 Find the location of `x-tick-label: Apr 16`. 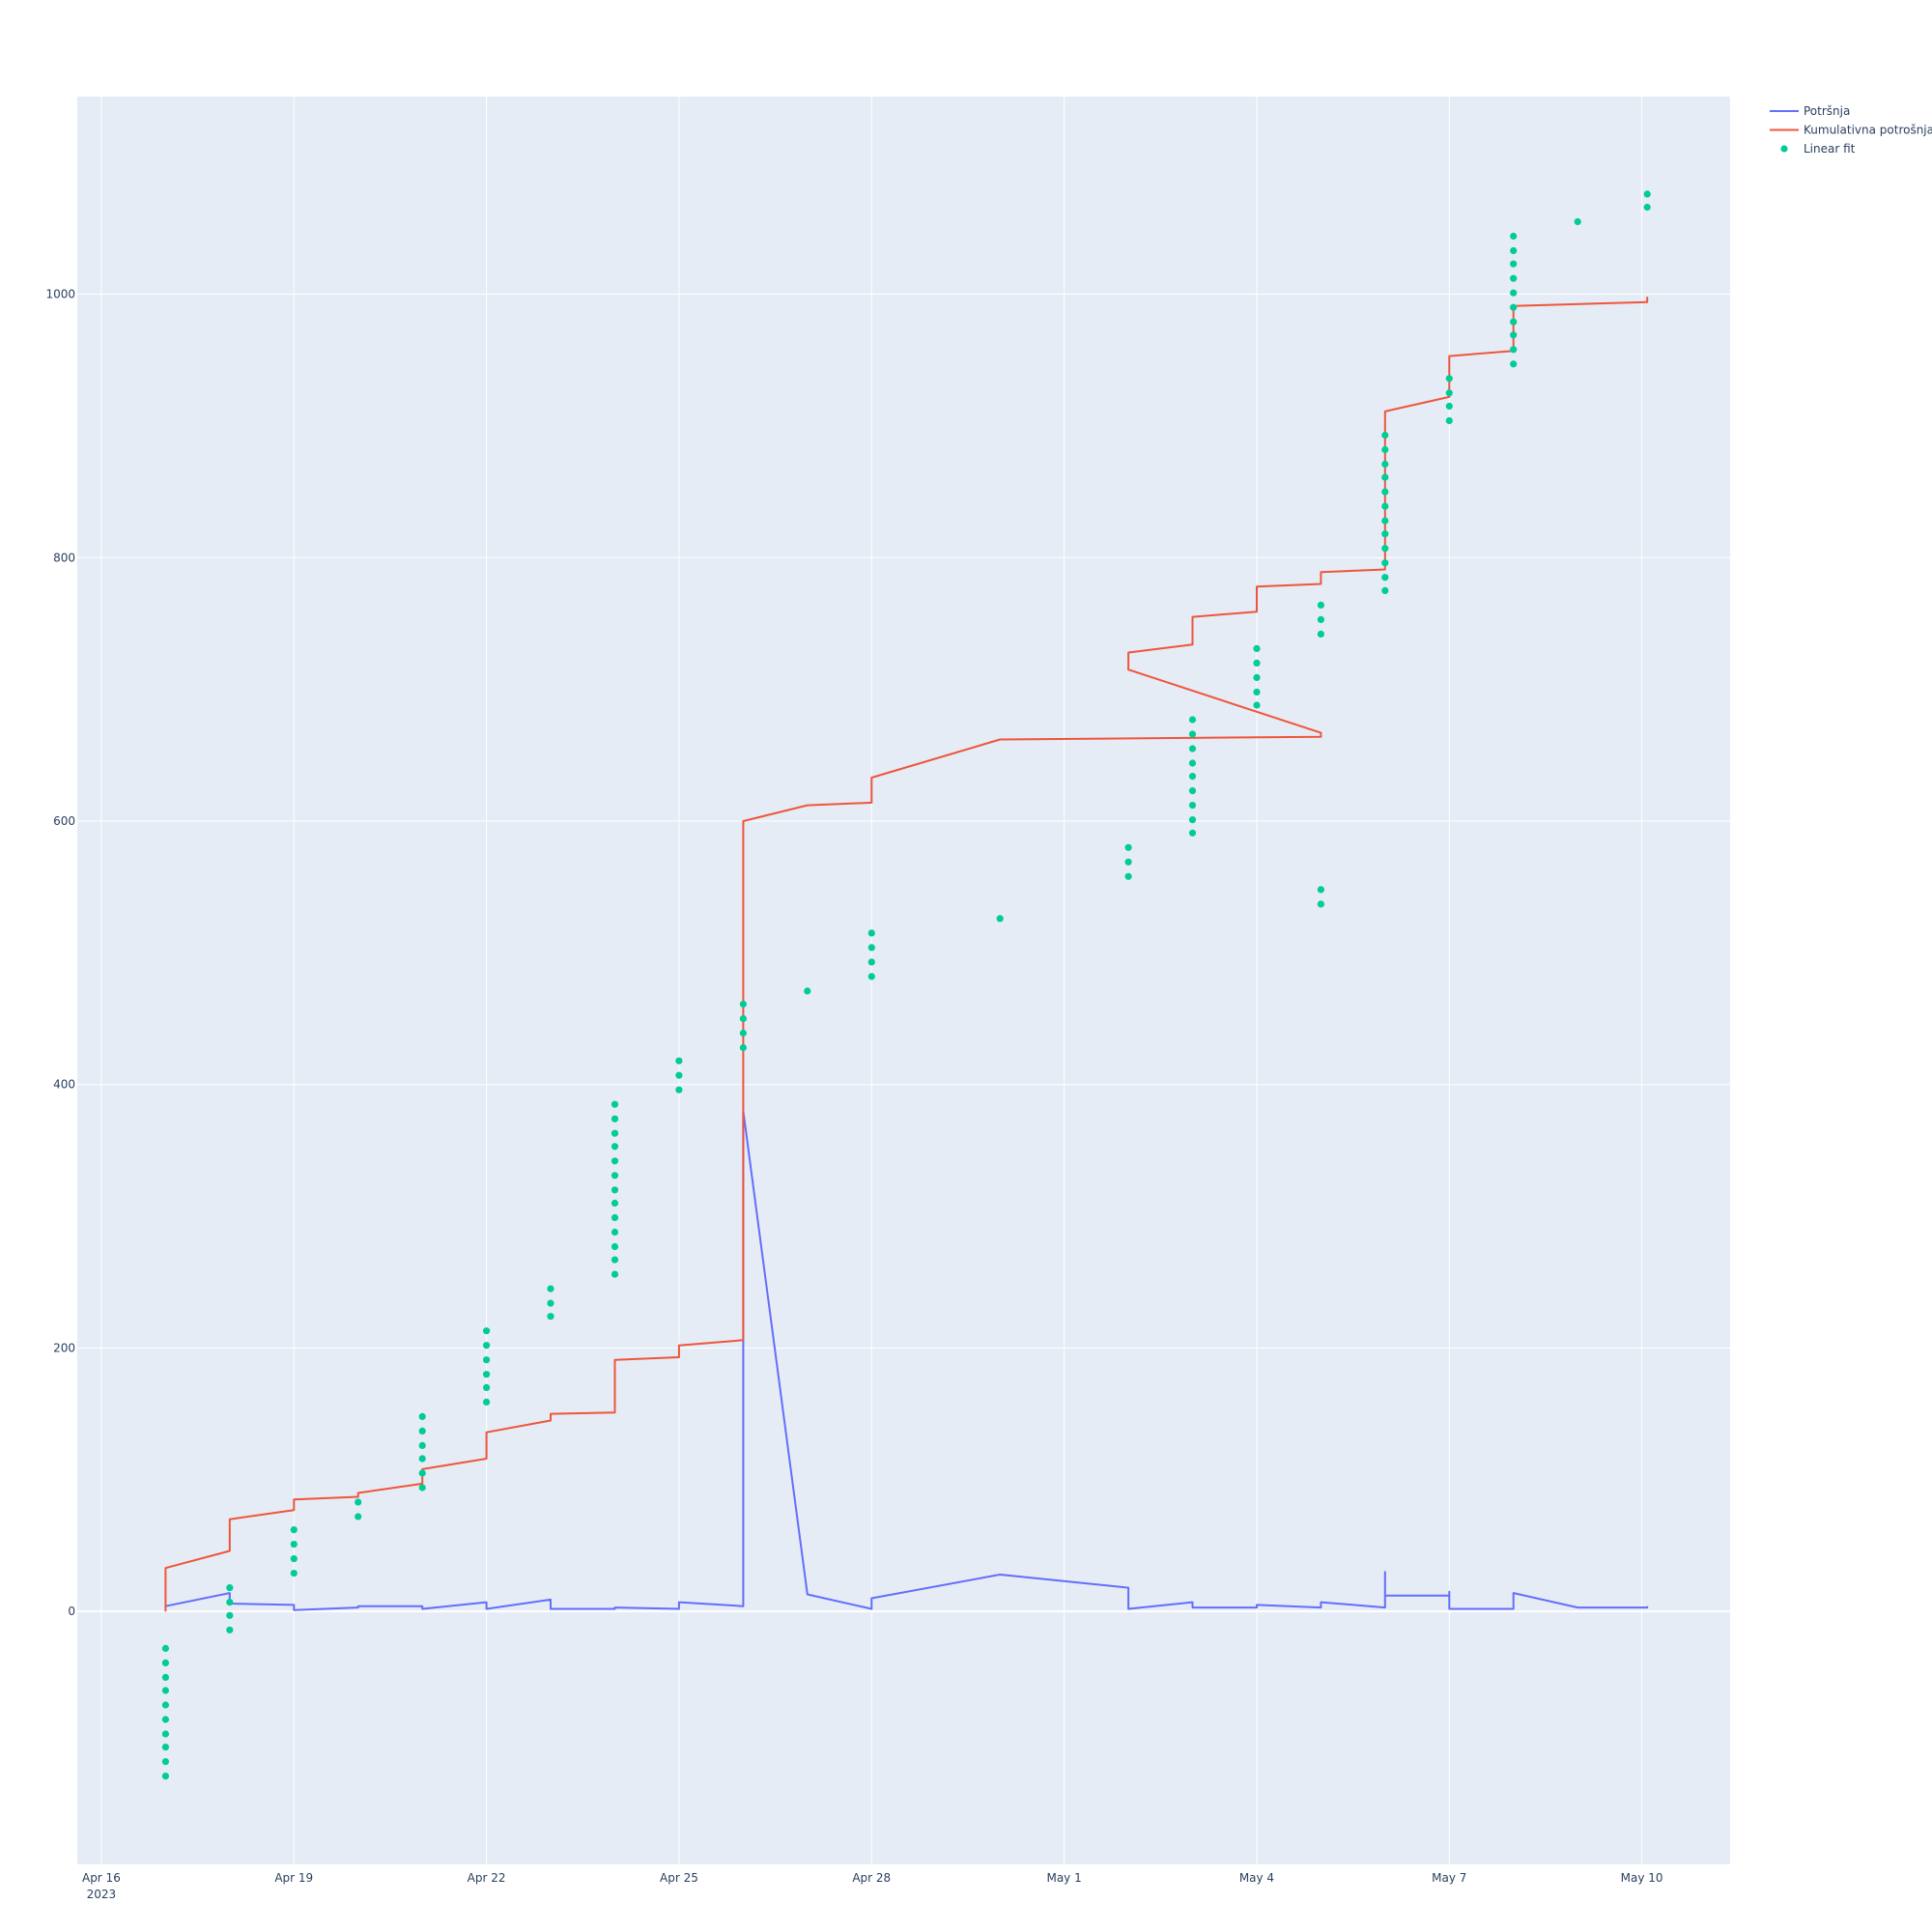

x-tick-label: Apr 16 is located at coordinates (101, 1878).